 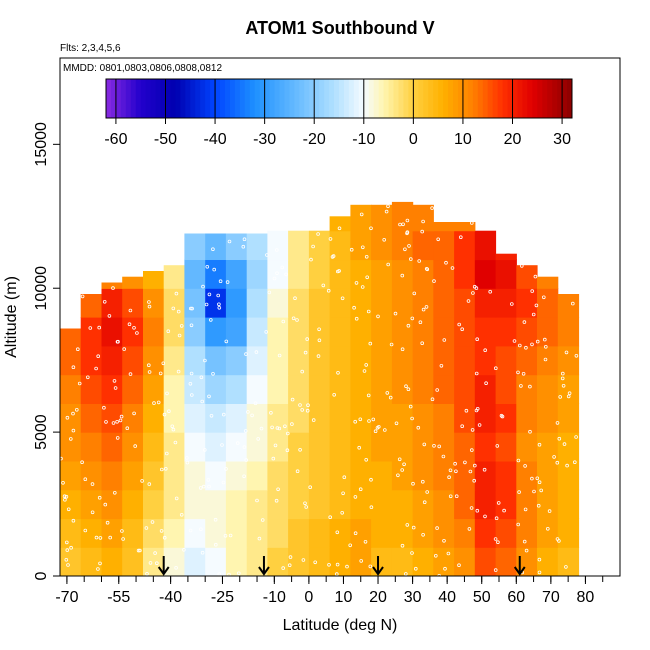 What do you see at coordinates (551, 597) in the screenshot?
I see `x-tick-label: 70` at bounding box center [551, 597].